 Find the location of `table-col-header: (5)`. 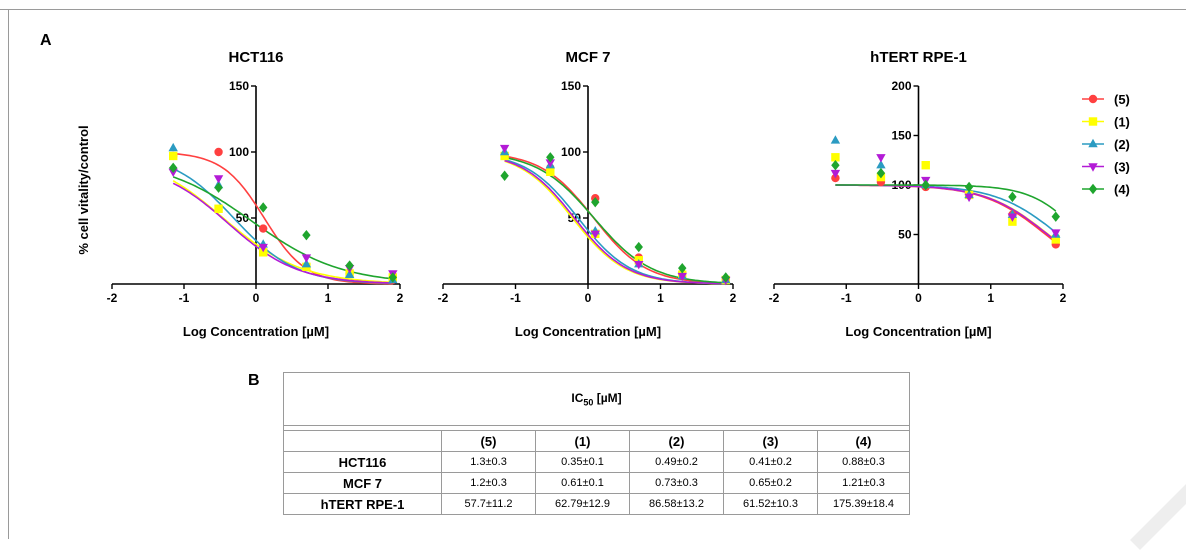

table-col-header: (5) is located at coordinates (488, 441).